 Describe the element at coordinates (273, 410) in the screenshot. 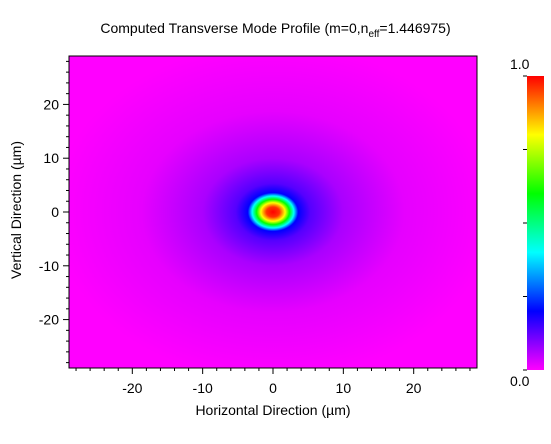

I see `x-axis-label: Horizontal Direction (µm)` at that location.